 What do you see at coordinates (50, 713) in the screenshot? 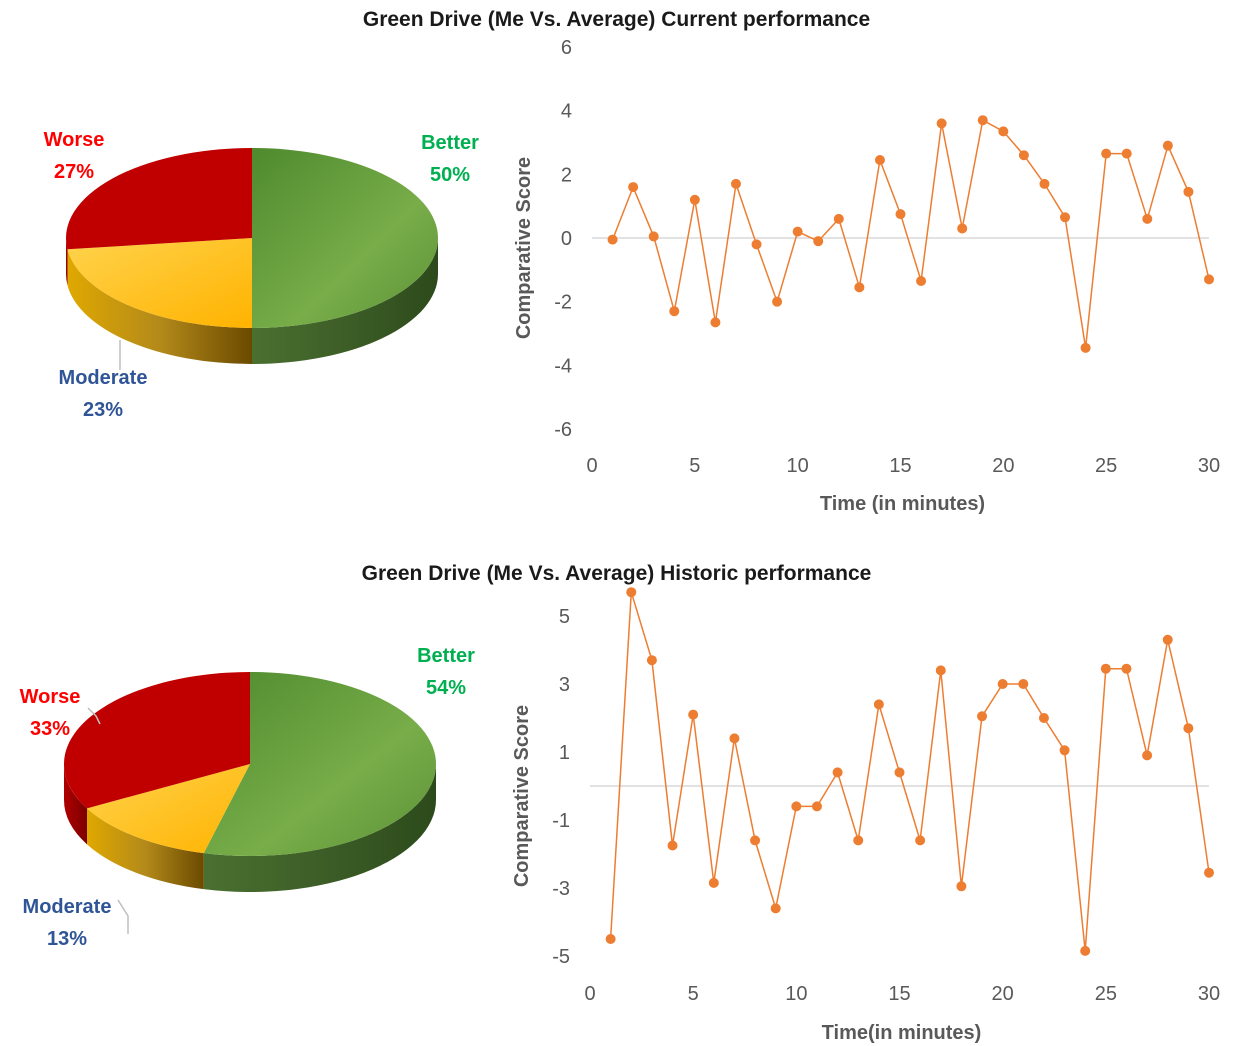
I see `pie-label-worse-2: Worse 33%` at bounding box center [50, 713].